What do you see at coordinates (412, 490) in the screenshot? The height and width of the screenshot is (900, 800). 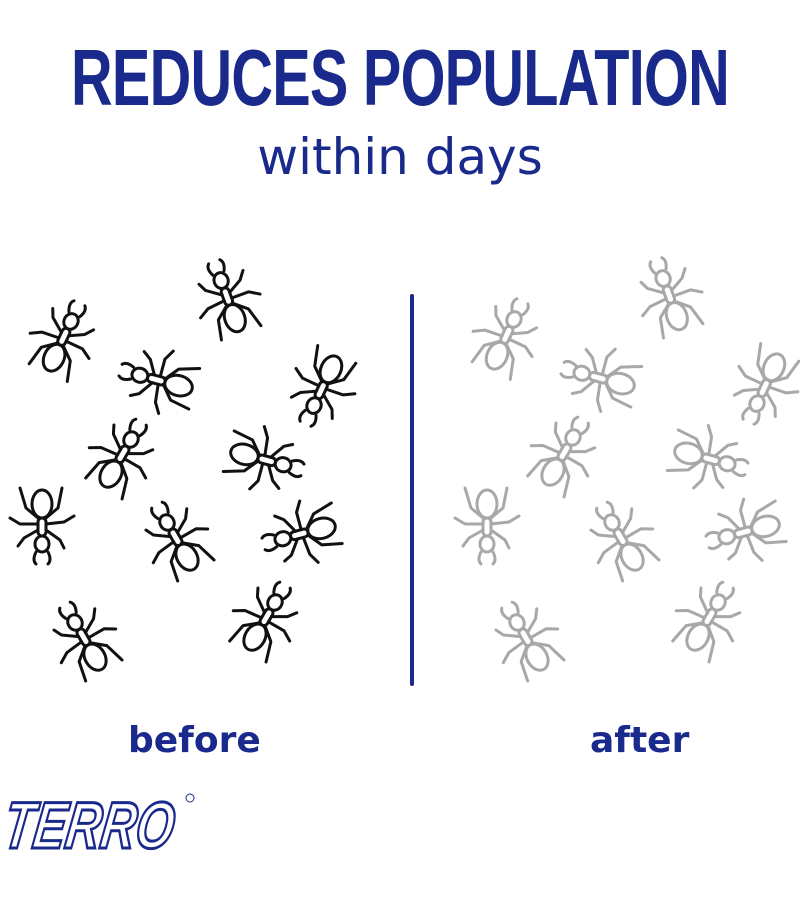 I see `divider` at bounding box center [412, 490].